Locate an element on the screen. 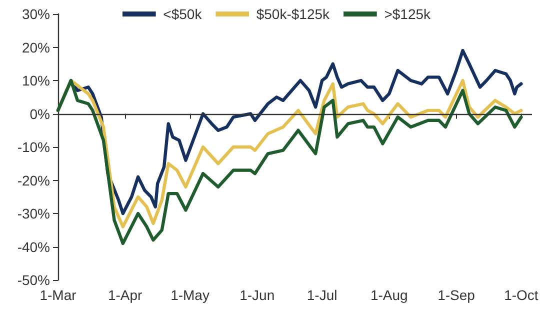  y-tick-label: -10% is located at coordinates (33, 147).